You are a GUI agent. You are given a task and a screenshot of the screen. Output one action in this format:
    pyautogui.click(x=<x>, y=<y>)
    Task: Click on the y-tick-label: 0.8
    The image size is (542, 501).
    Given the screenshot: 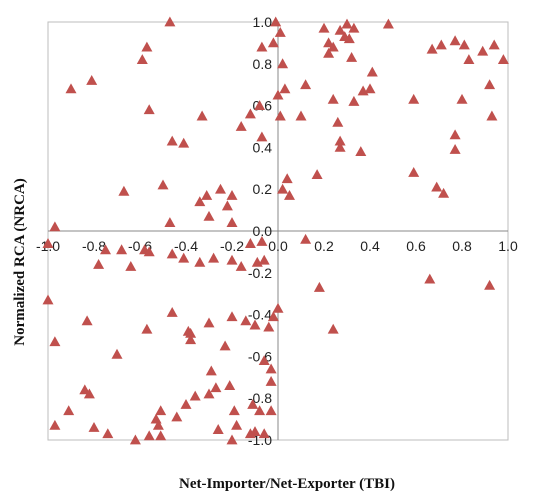 What is the action you would take?
    pyautogui.click(x=263, y=64)
    